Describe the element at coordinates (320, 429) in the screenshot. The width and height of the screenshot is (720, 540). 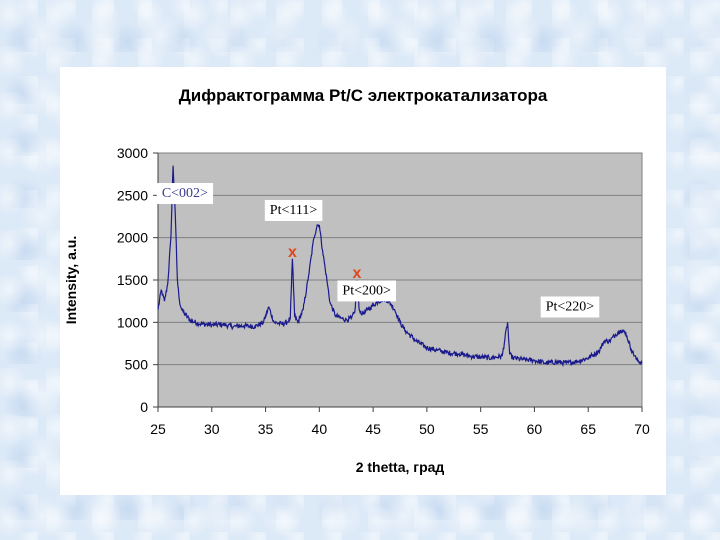
I see `x-tick-label: 40` at that location.